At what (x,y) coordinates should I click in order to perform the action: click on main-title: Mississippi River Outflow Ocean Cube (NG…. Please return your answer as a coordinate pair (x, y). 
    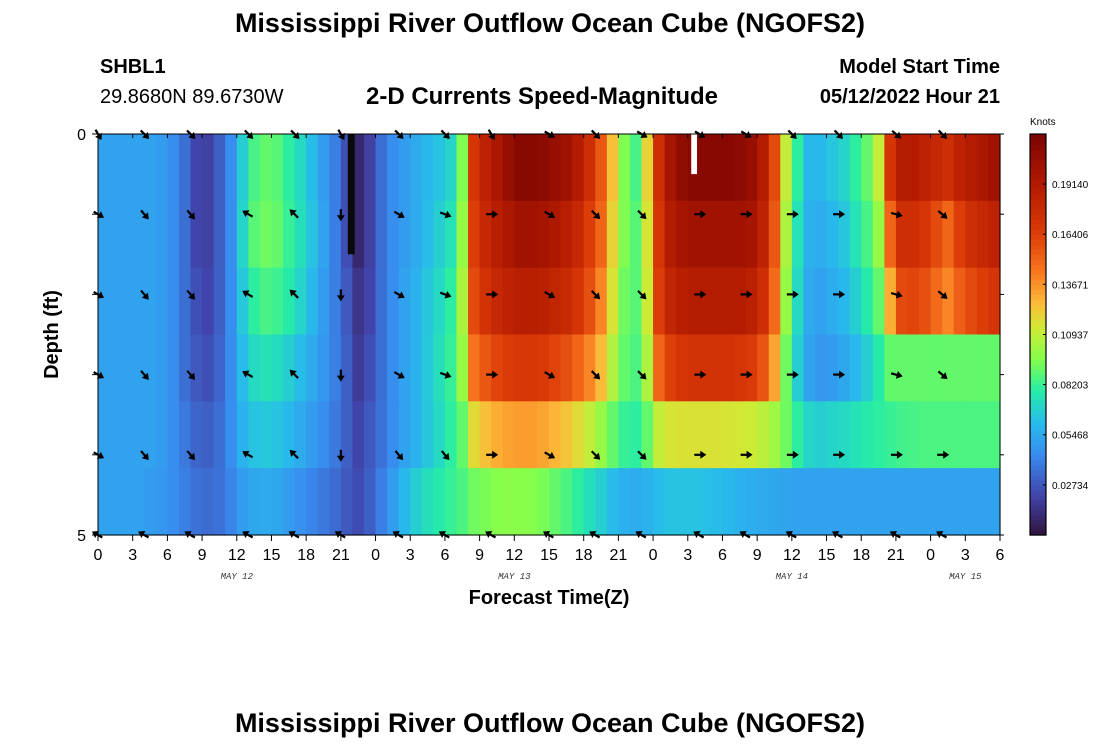
    Looking at the image, I should click on (550, 23).